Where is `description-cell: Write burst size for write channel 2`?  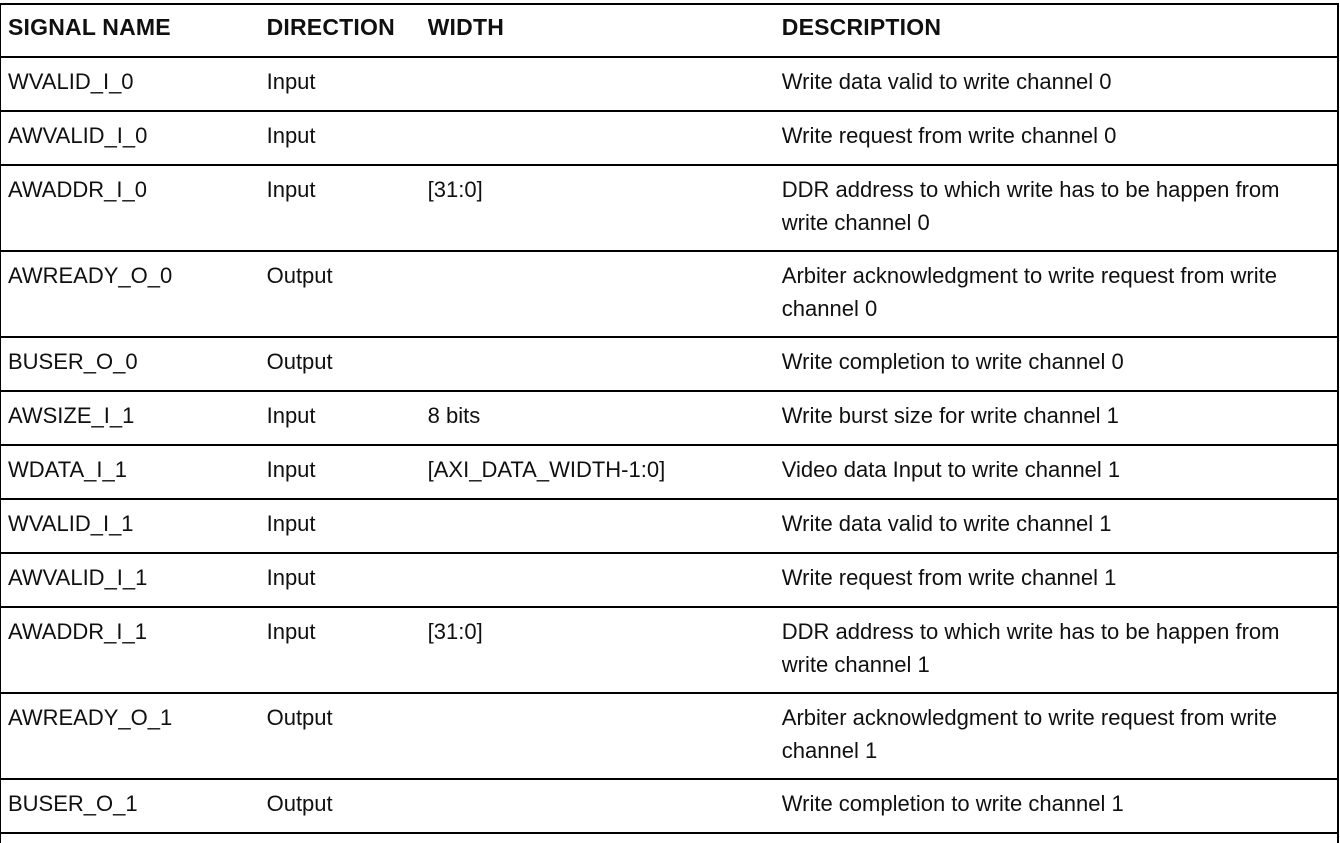
description-cell: Write burst size for write channel 2 is located at coordinates (1059, 838).